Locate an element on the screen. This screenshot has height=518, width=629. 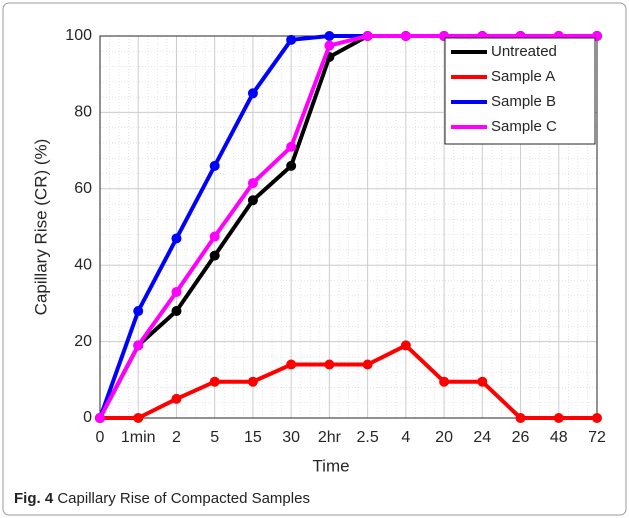
series-line is located at coordinates (348, 381).